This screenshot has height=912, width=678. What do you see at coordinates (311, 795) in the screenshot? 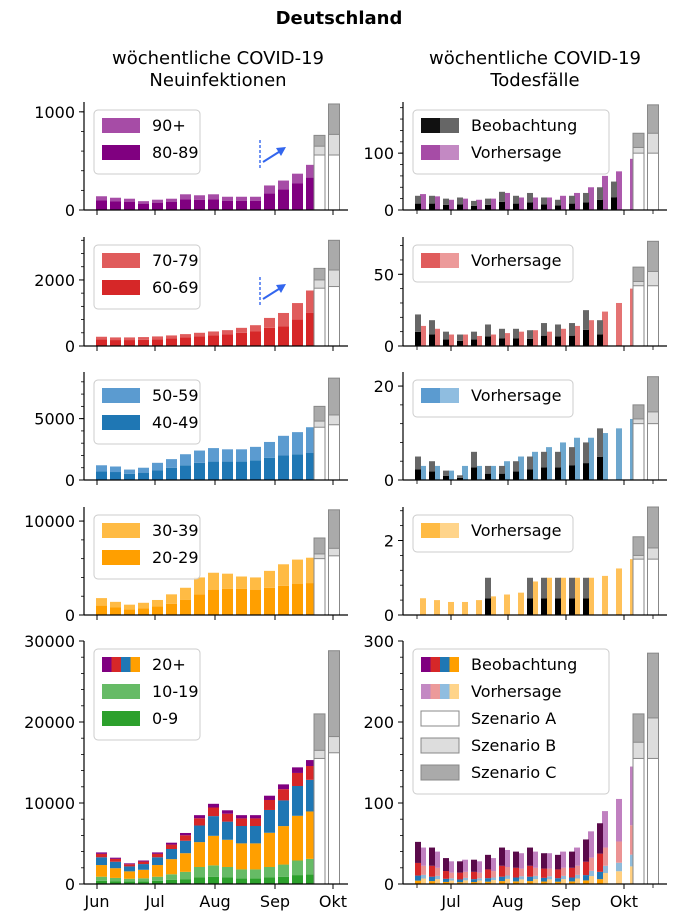
I see `bar-20+-15` at bounding box center [311, 795].